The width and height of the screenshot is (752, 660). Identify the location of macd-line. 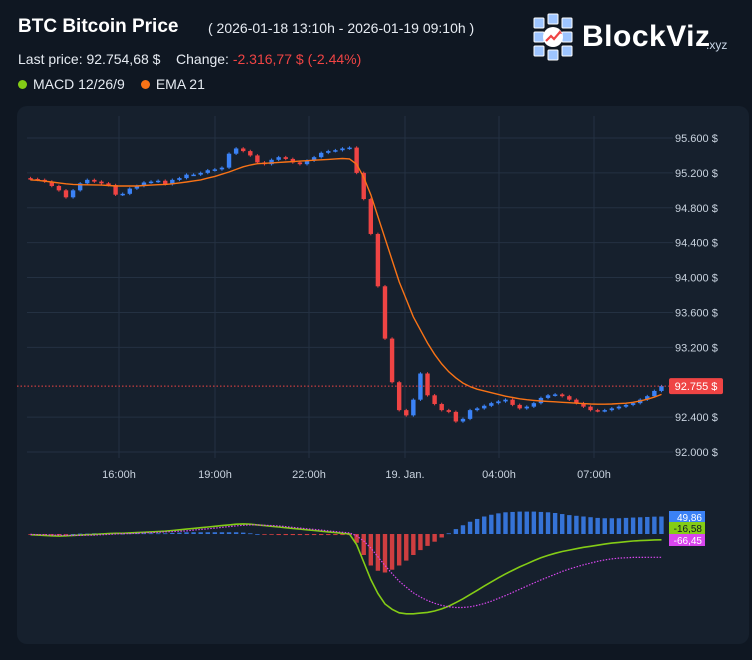
(346, 569).